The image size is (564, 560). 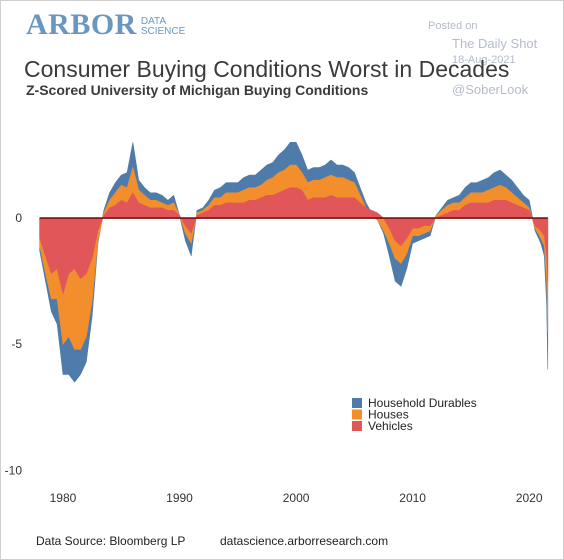 What do you see at coordinates (18, 218) in the screenshot?
I see `y-tick-label: 0` at bounding box center [18, 218].